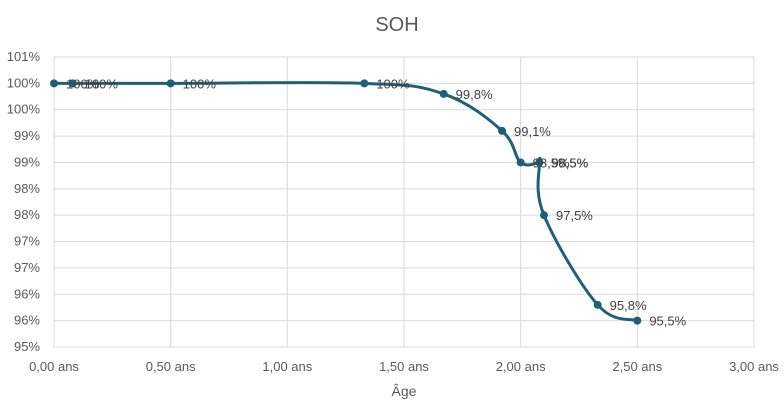  Describe the element at coordinates (24, 56) in the screenshot. I see `y-tick-label: 101%` at that location.